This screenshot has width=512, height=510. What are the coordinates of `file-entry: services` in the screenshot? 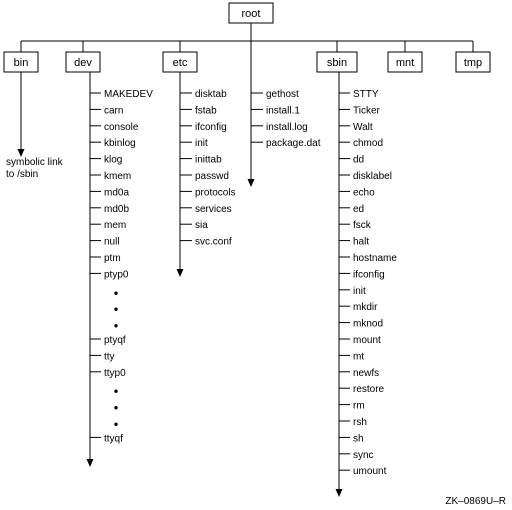 It's located at (213, 209).